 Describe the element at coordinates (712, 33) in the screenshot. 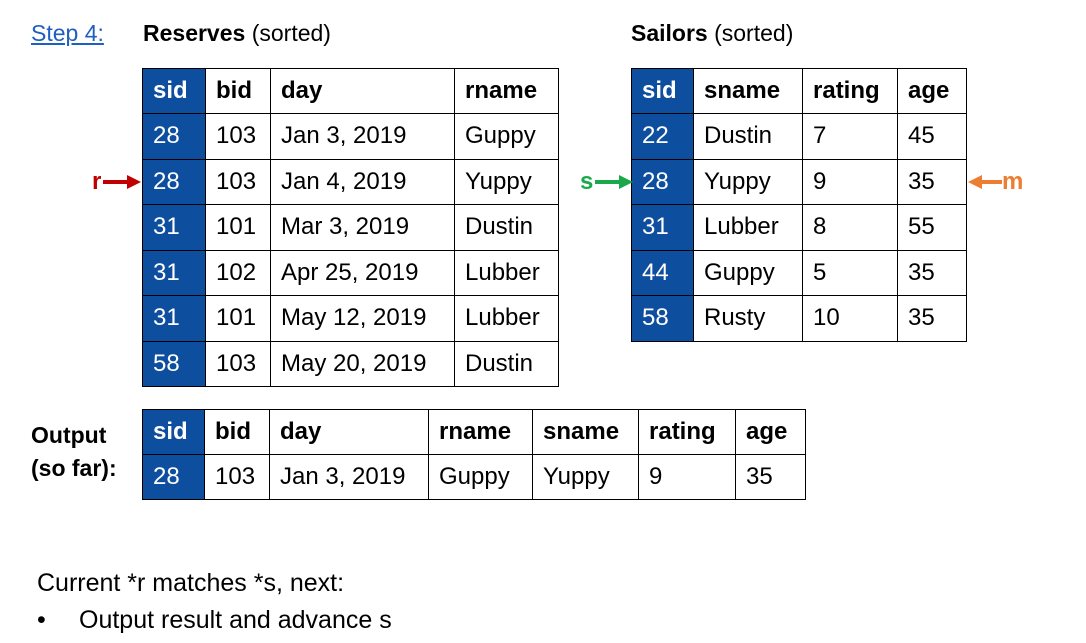

I see `sailors-title: Sailors (sorted)` at that location.